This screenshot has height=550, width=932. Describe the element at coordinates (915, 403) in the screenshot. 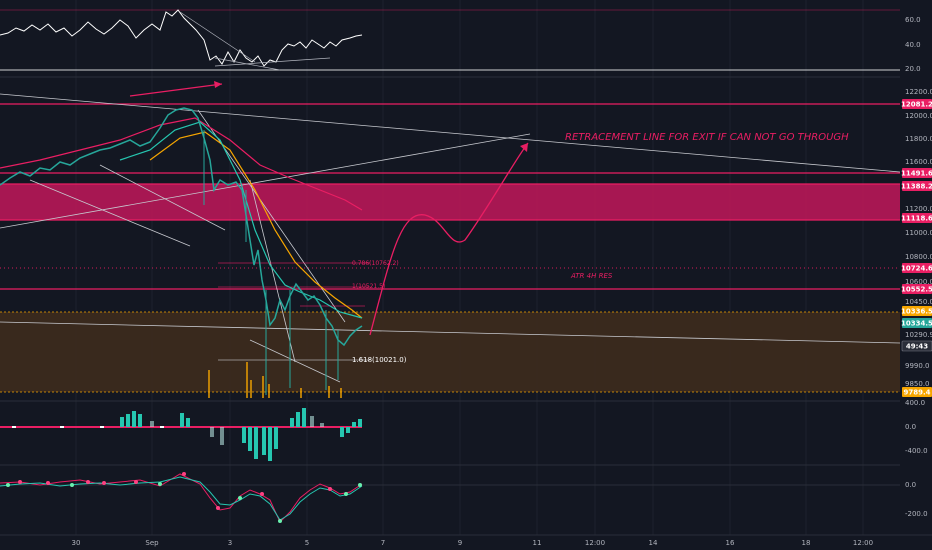

I see `macd-tick-label: 400.0` at that location.